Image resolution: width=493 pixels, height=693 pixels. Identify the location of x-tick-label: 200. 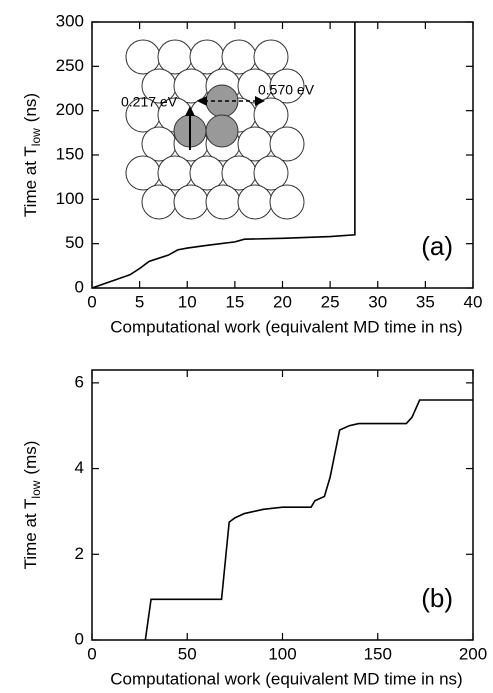
(473, 653).